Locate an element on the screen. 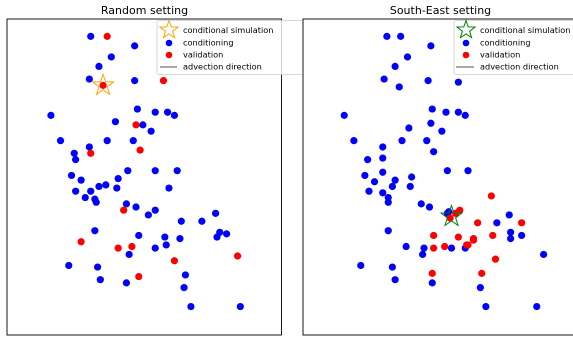 The height and width of the screenshot is (338, 573). legend-box is located at coordinates (513, 47).